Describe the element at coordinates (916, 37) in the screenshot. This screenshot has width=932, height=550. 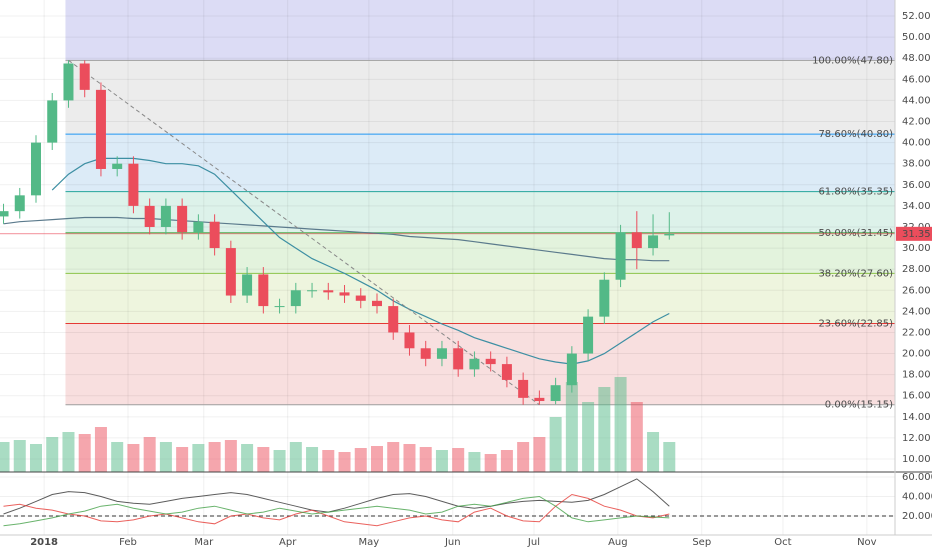
I see `y-tick-label: 50.00` at that location.